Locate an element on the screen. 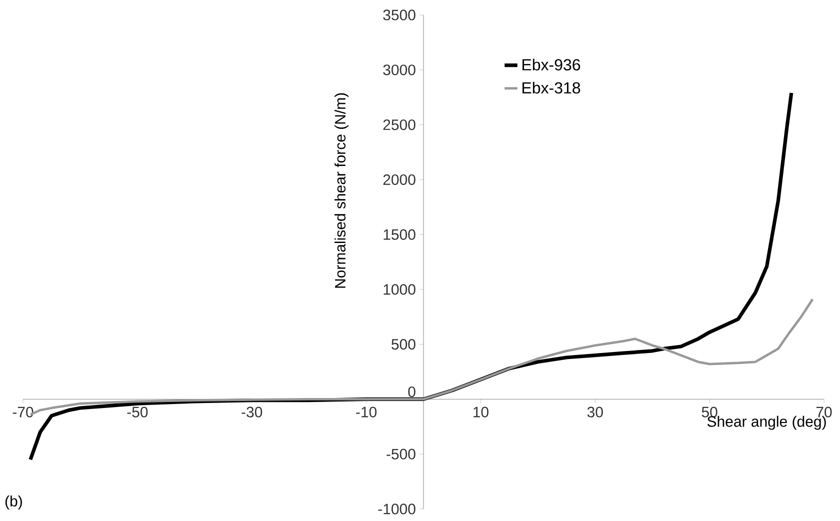  x-tick-label: 10 is located at coordinates (481, 412).